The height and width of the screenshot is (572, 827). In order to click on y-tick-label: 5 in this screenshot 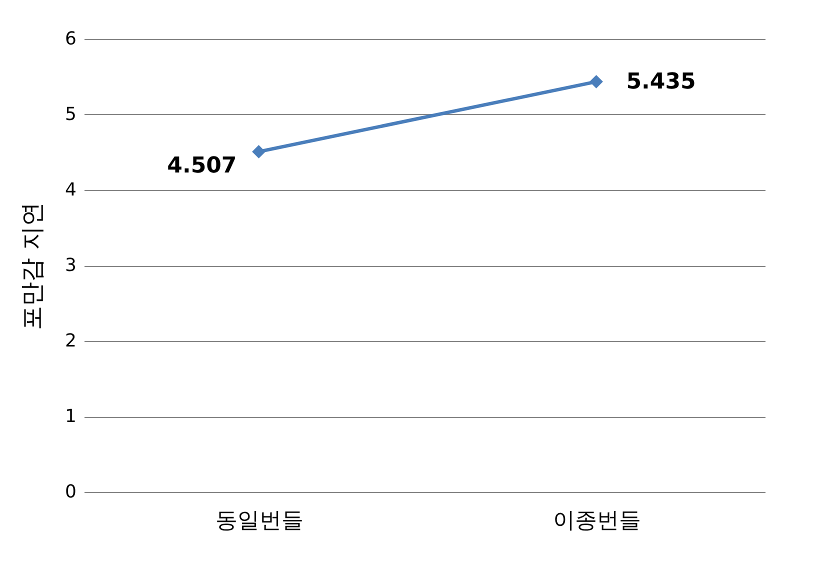, I will do `click(70, 114)`.